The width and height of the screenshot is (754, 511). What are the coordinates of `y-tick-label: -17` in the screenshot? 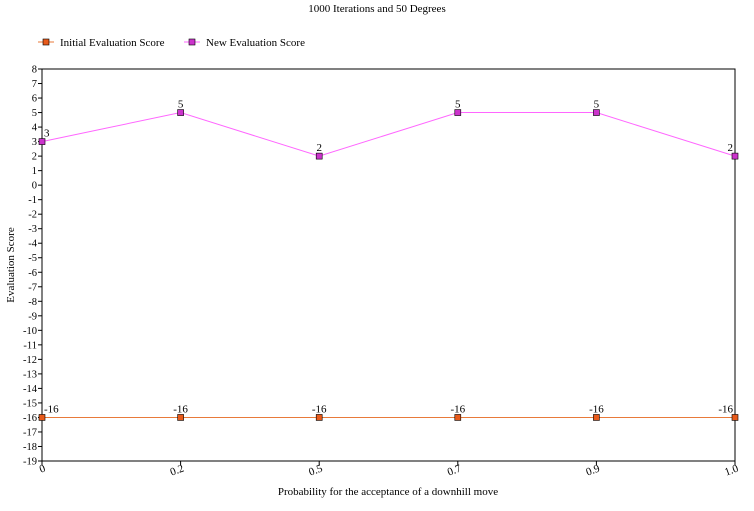 It's located at (30, 432).